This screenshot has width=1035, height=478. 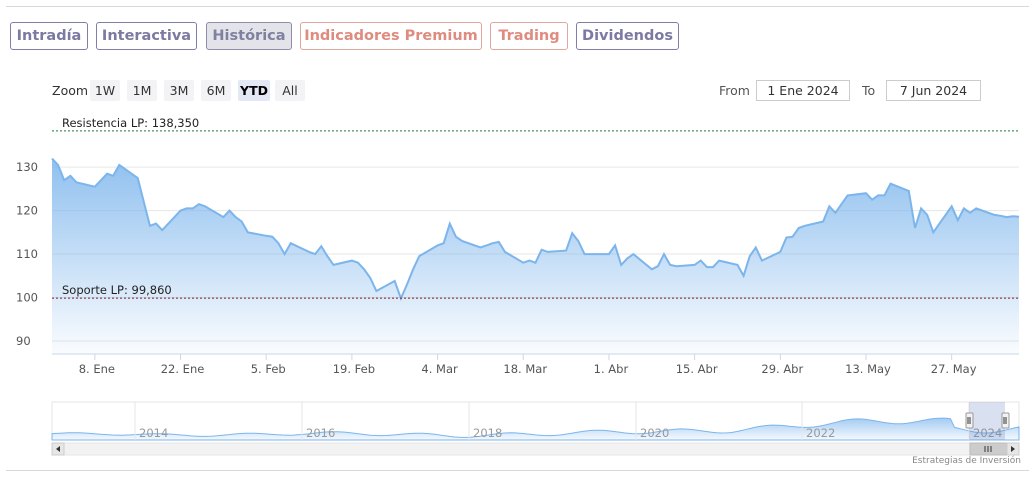 I want to click on x-tick-label: 22. Ene, so click(x=183, y=369).